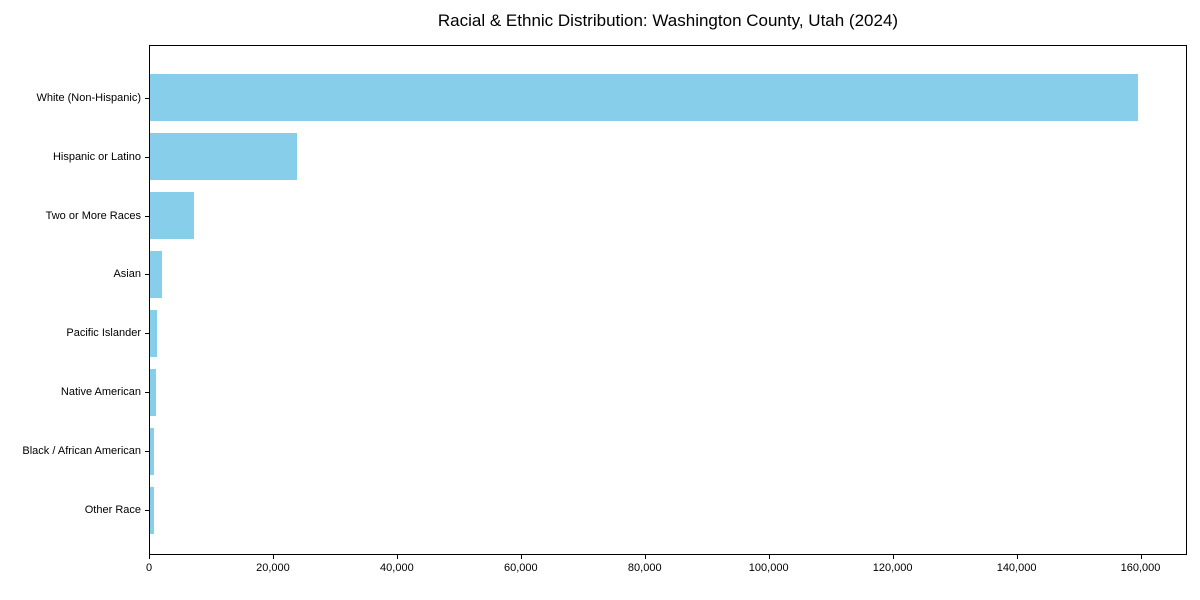 This screenshot has height=600, width=1200. What do you see at coordinates (103, 333) in the screenshot?
I see `y-tick-label: Pacific Islander` at bounding box center [103, 333].